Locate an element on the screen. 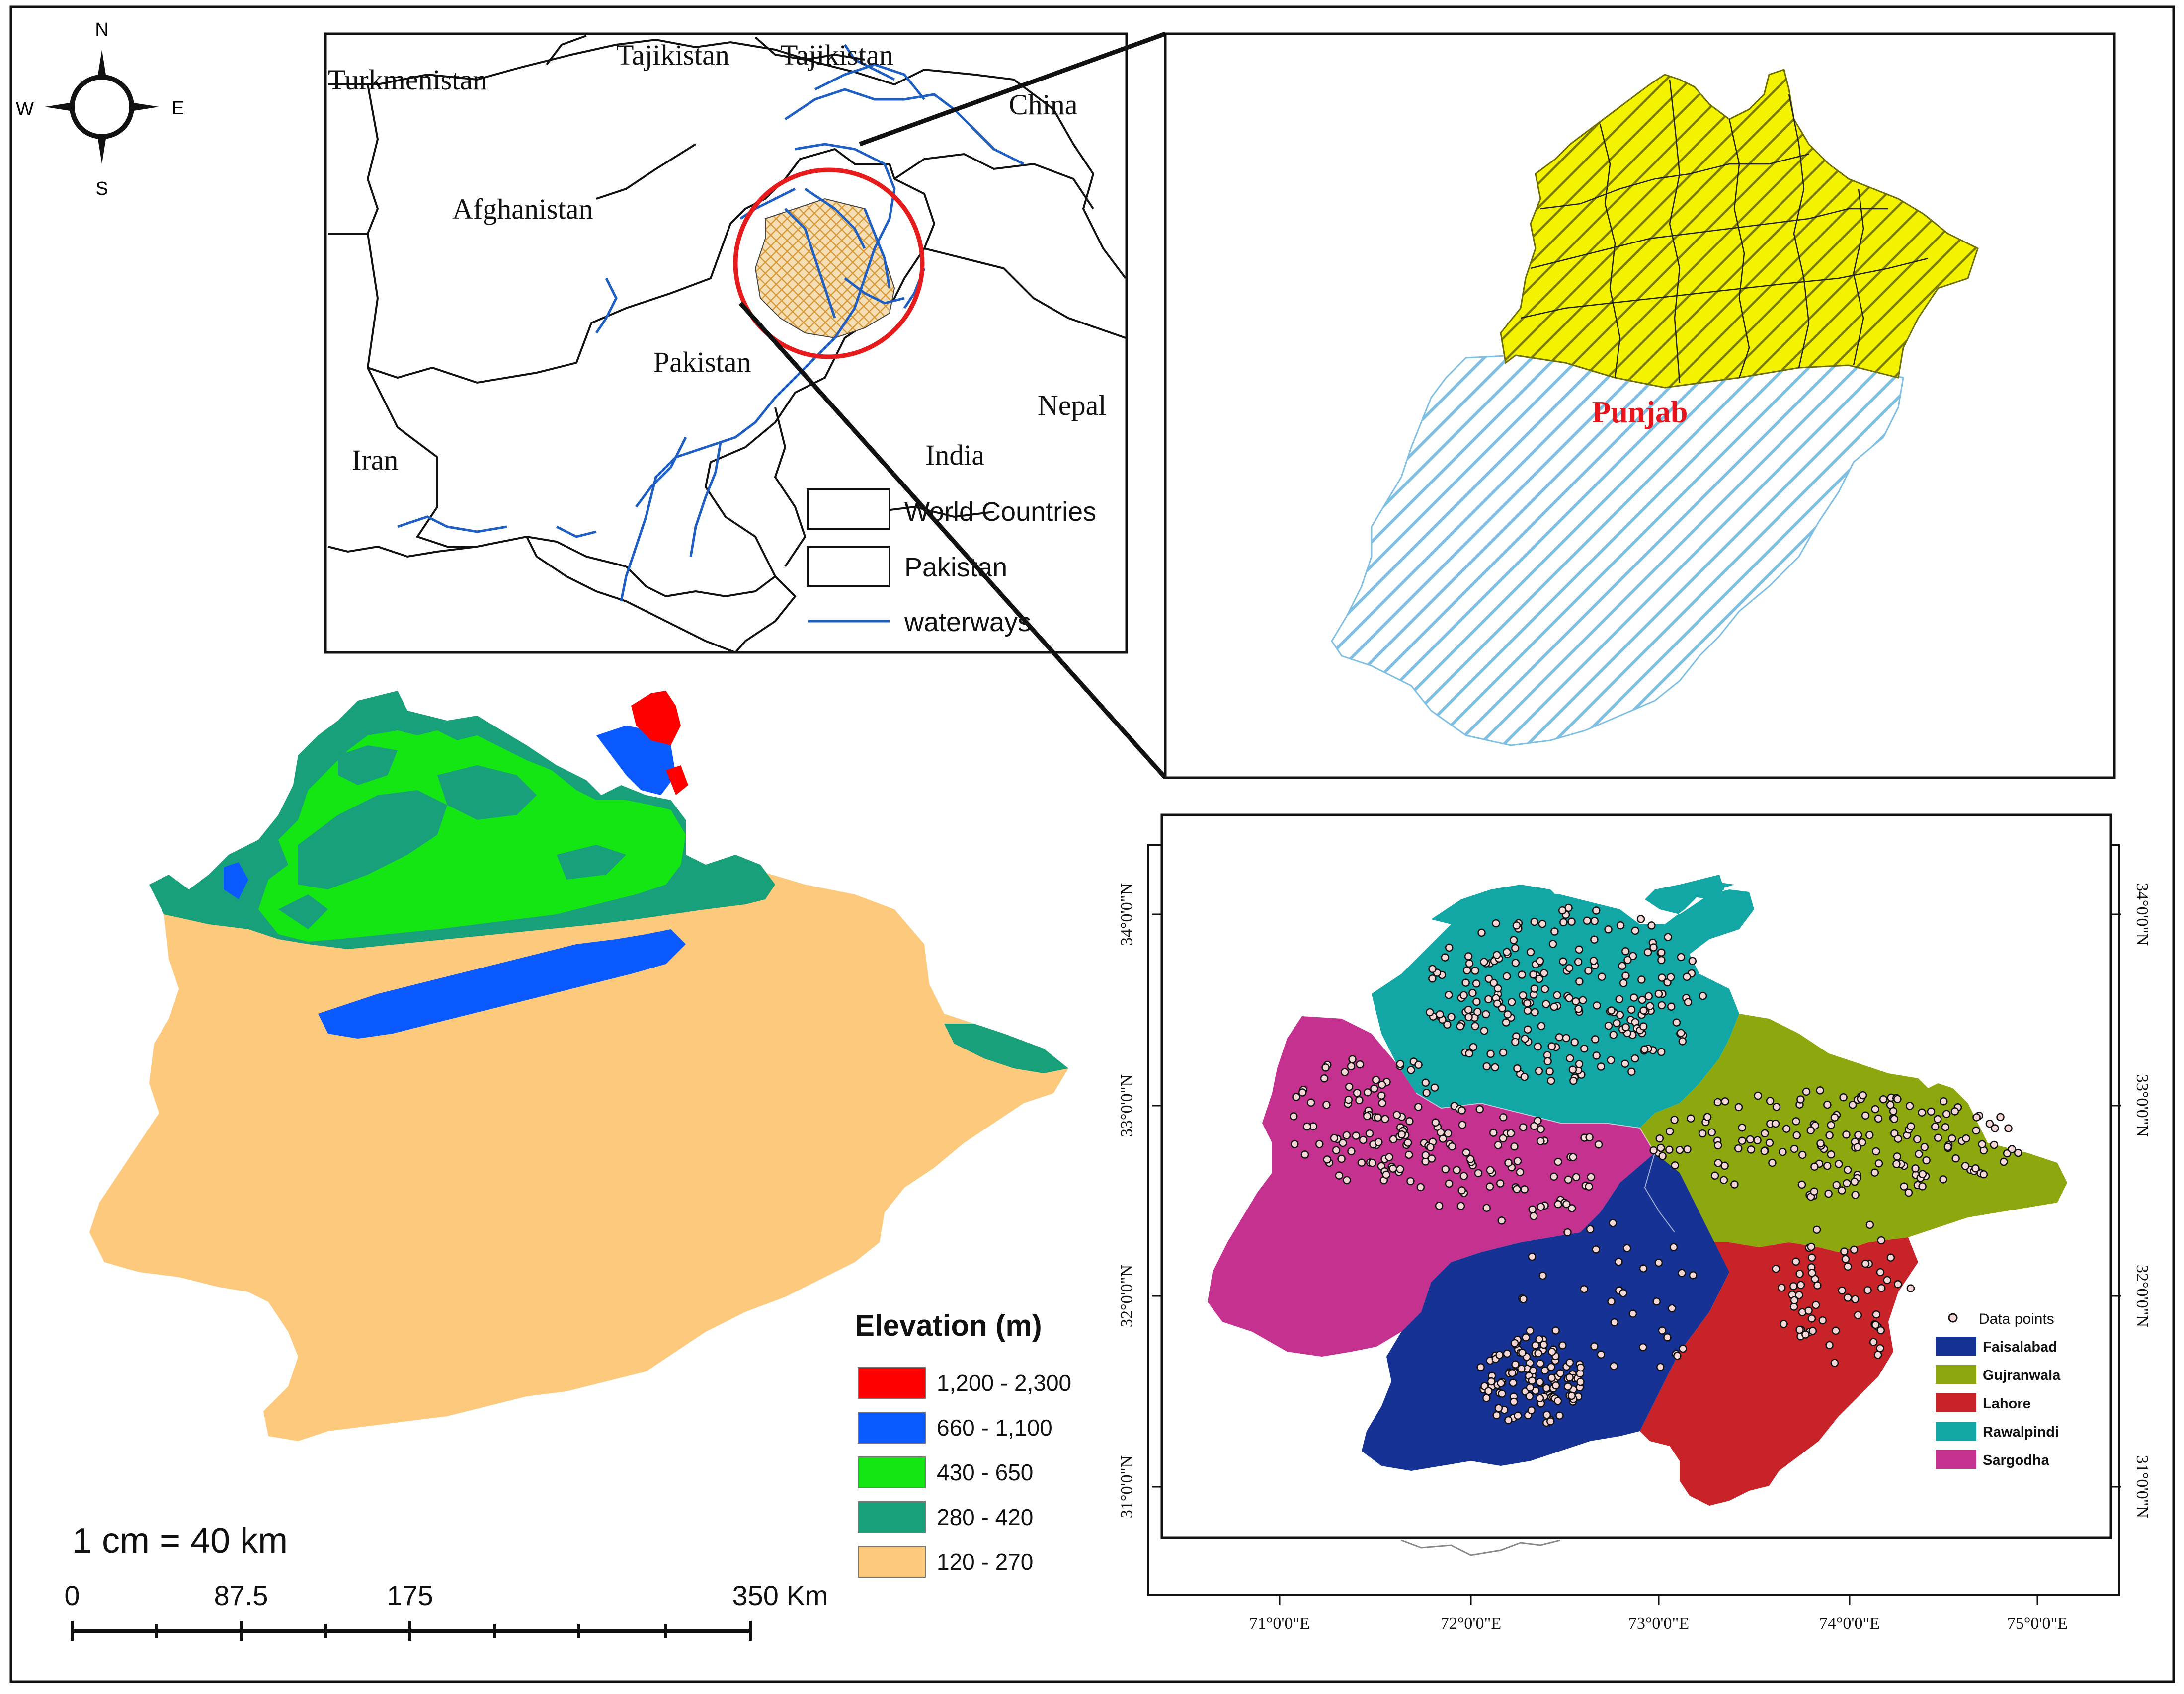  label-turkmenistan: Turkmenistan is located at coordinates (407, 80).